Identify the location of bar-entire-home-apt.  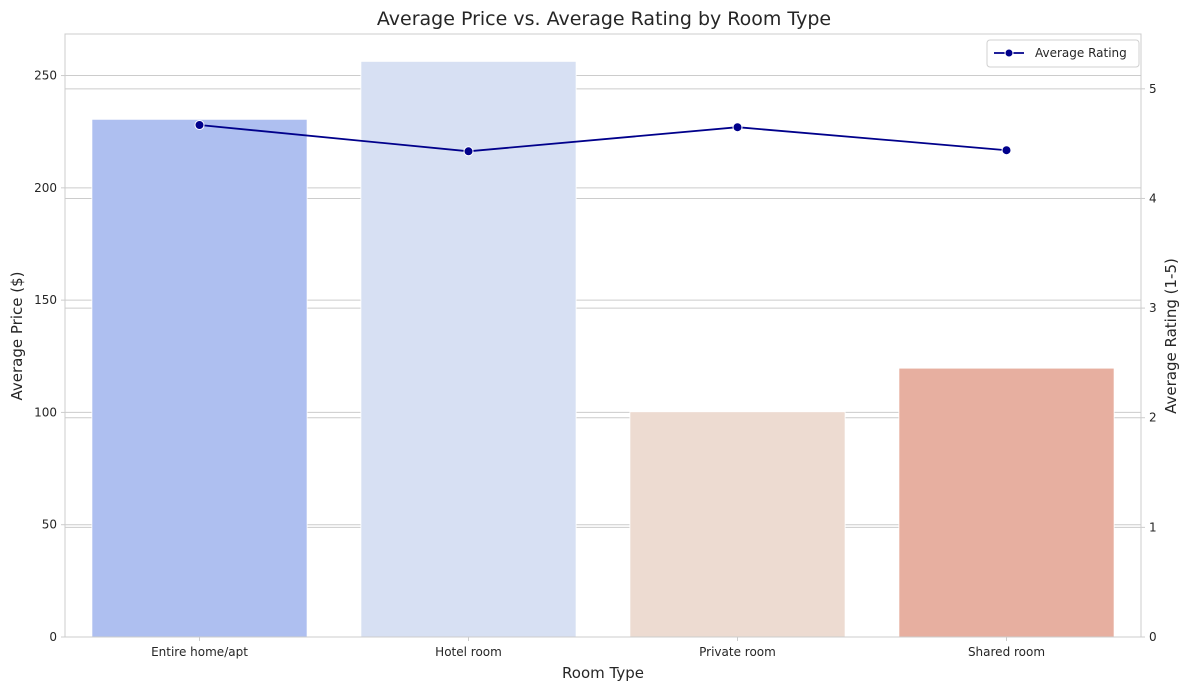
(199, 378).